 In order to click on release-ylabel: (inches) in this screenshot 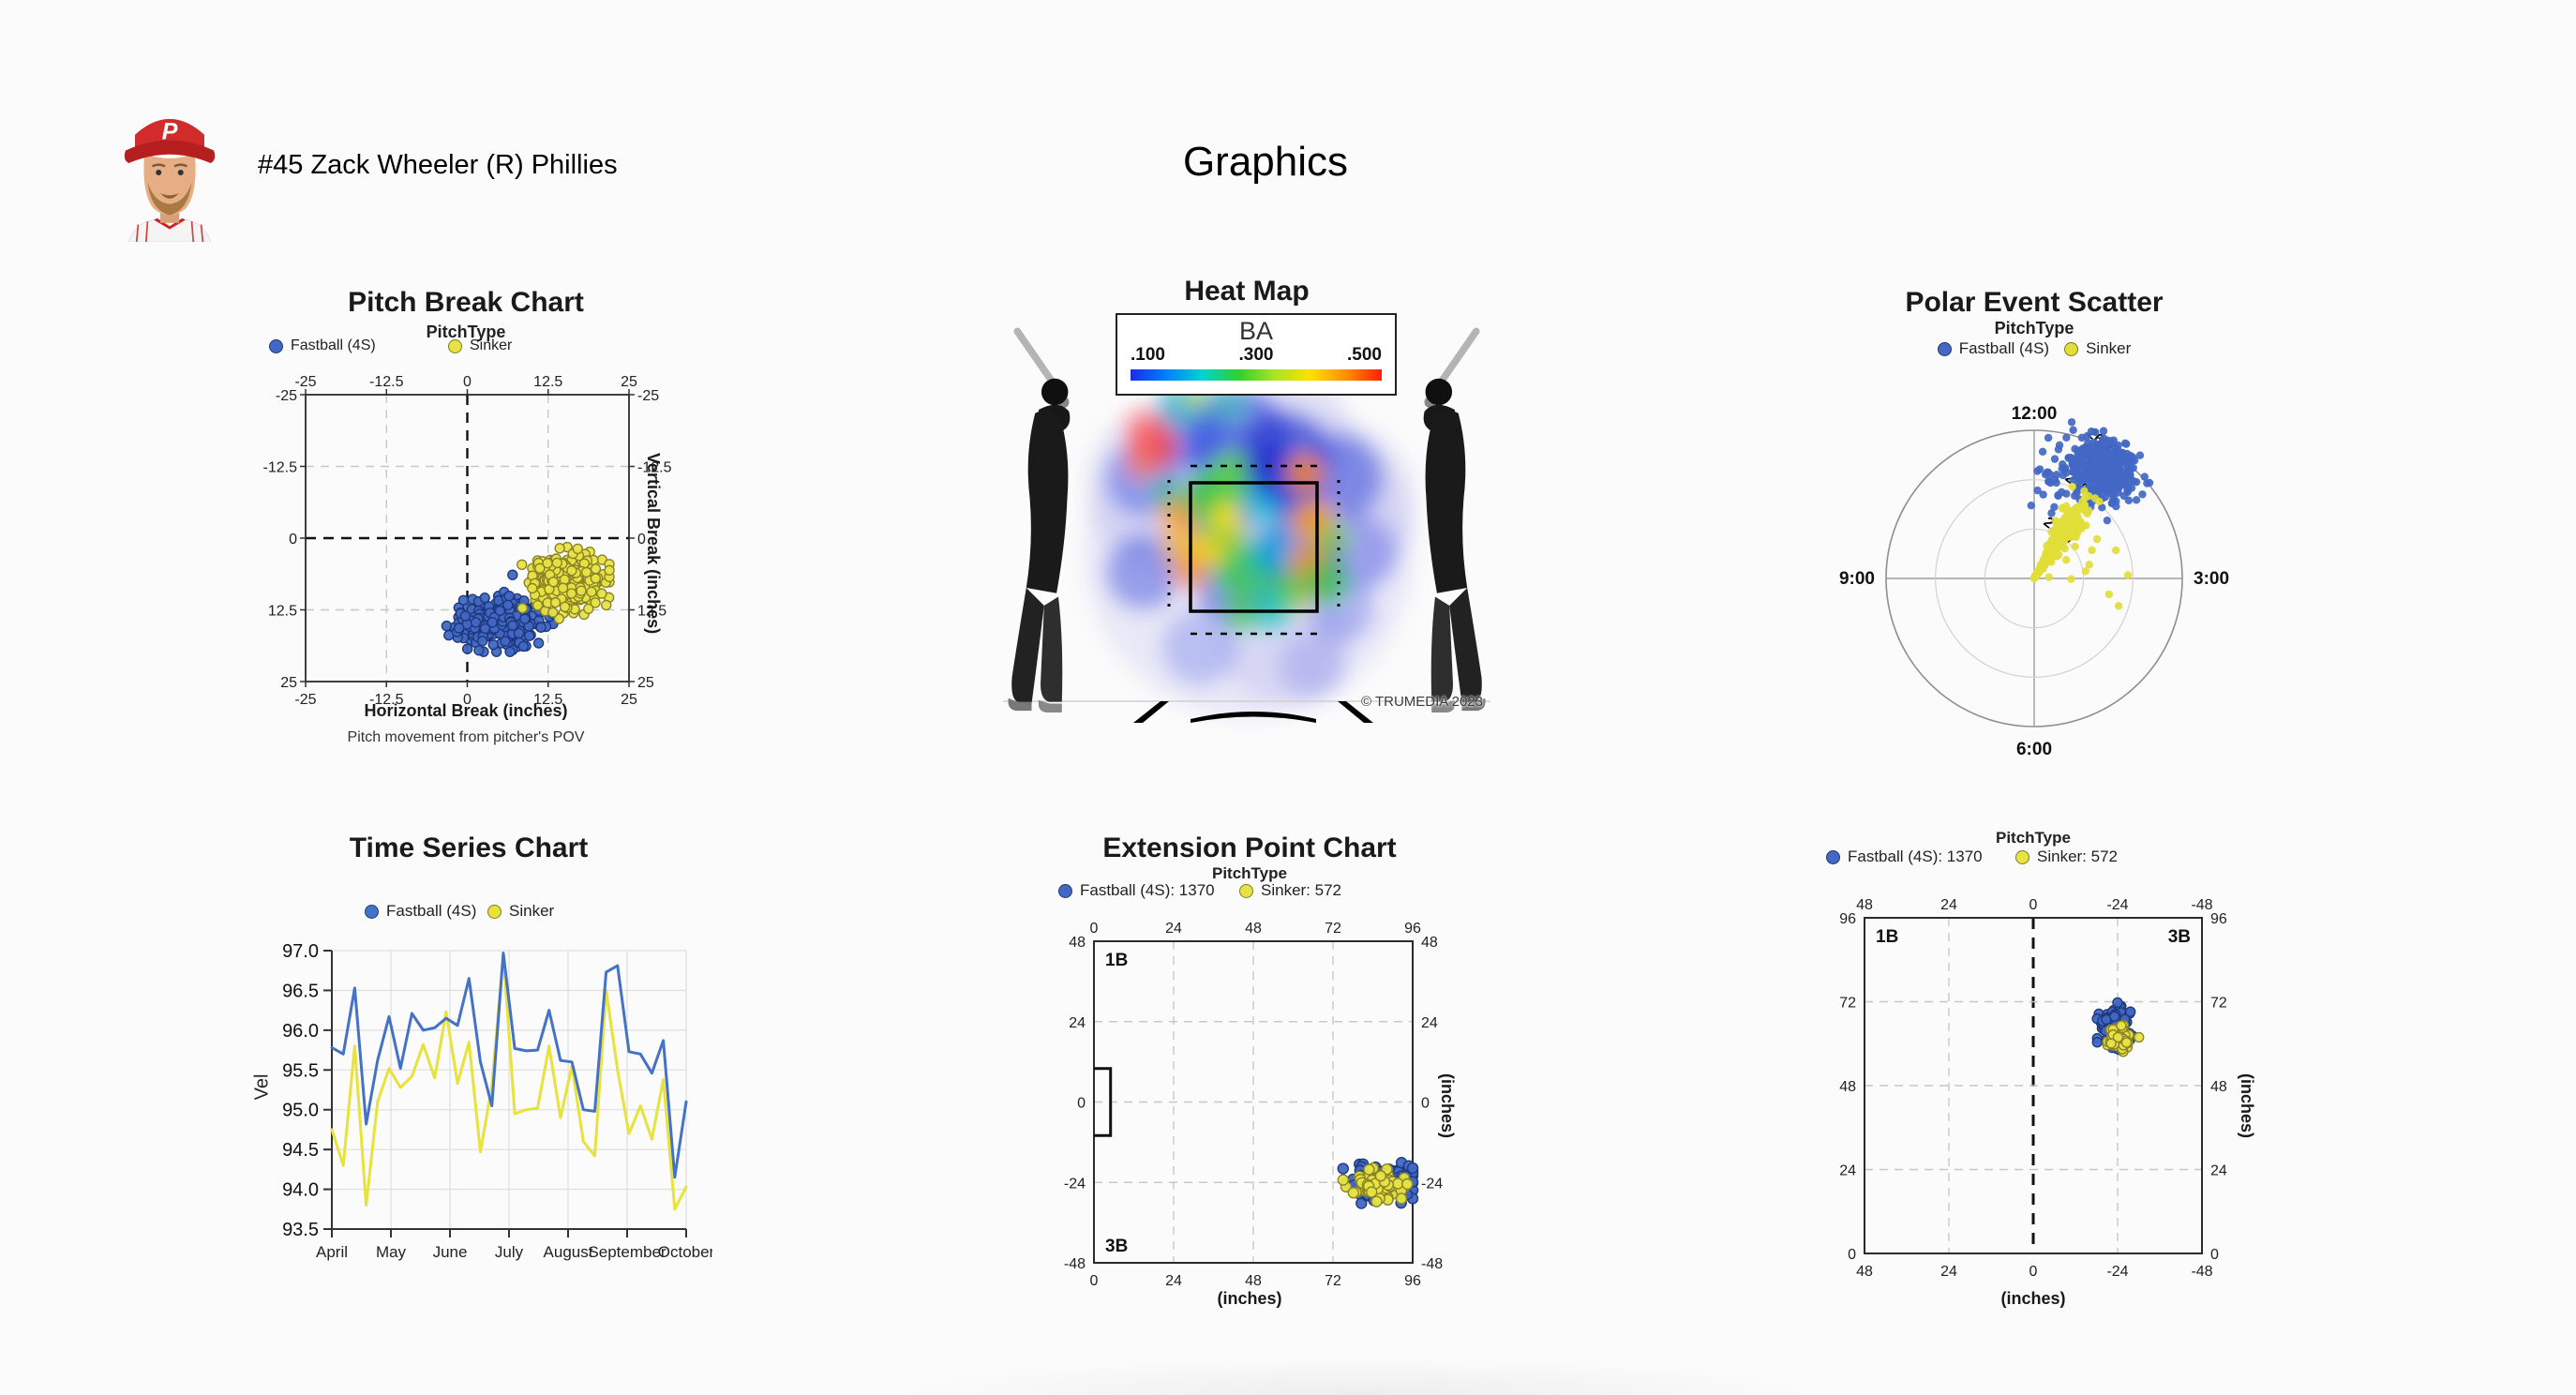, I will do `click(2247, 1106)`.